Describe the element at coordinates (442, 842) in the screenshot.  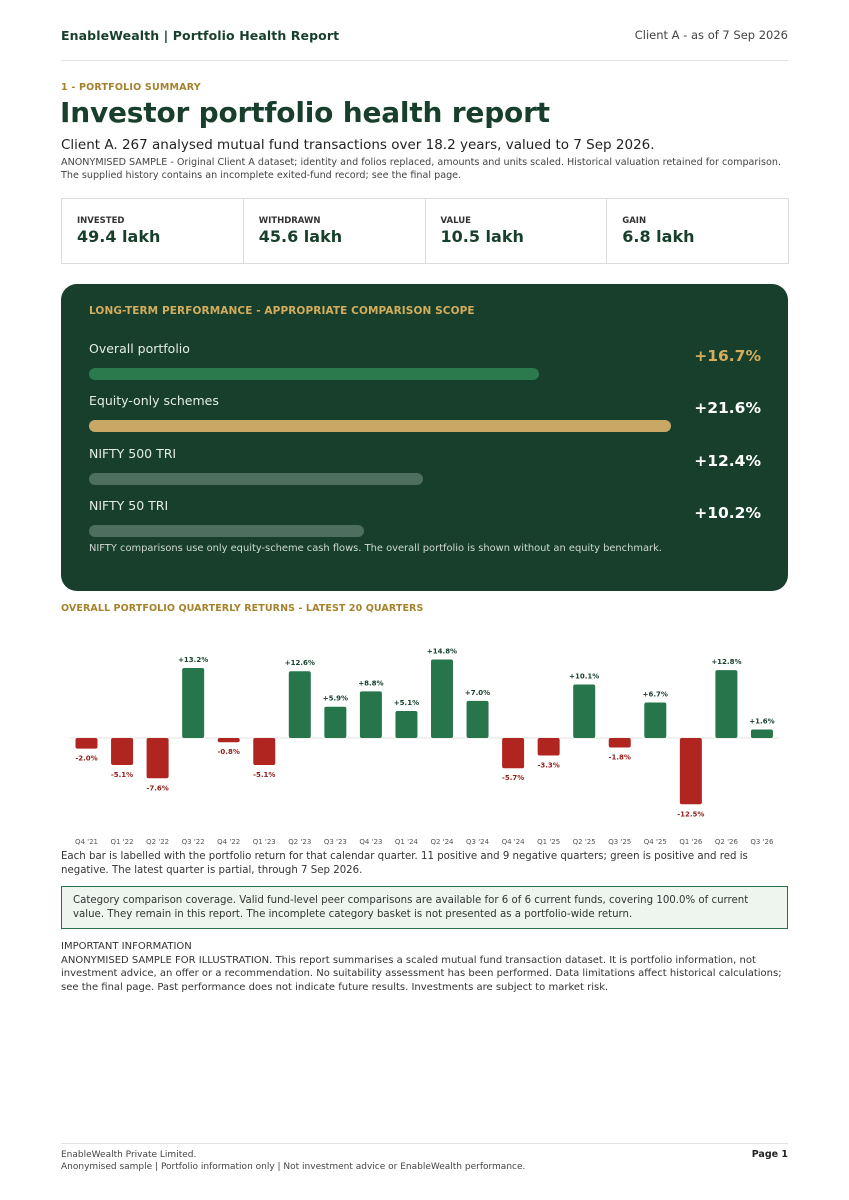
I see `x-tick-label: Q2 '24` at that location.